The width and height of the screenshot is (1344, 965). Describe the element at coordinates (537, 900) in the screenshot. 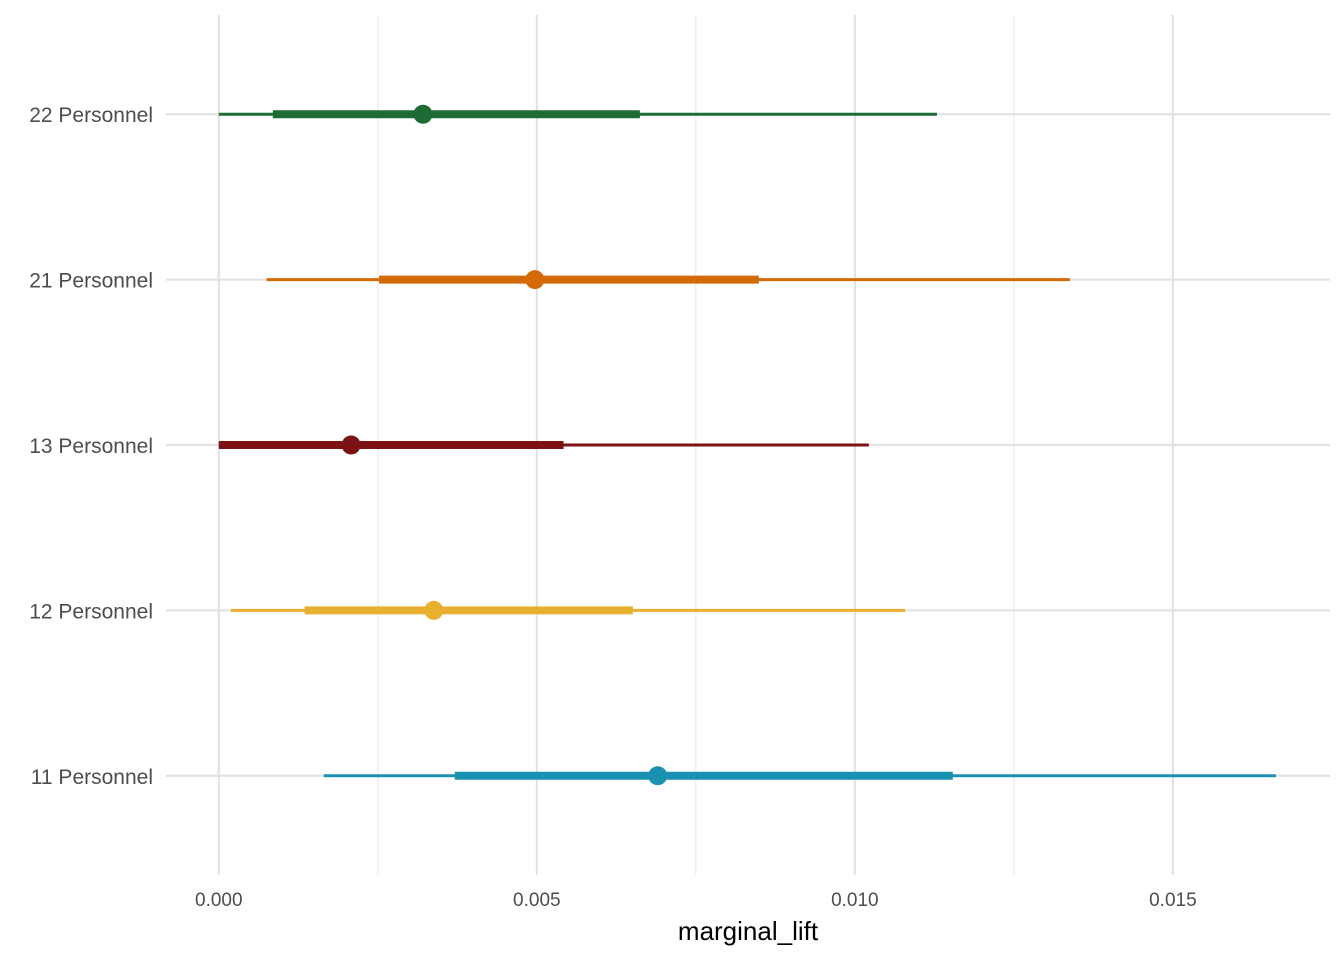

I see `x-tick-label: 0.005` at that location.